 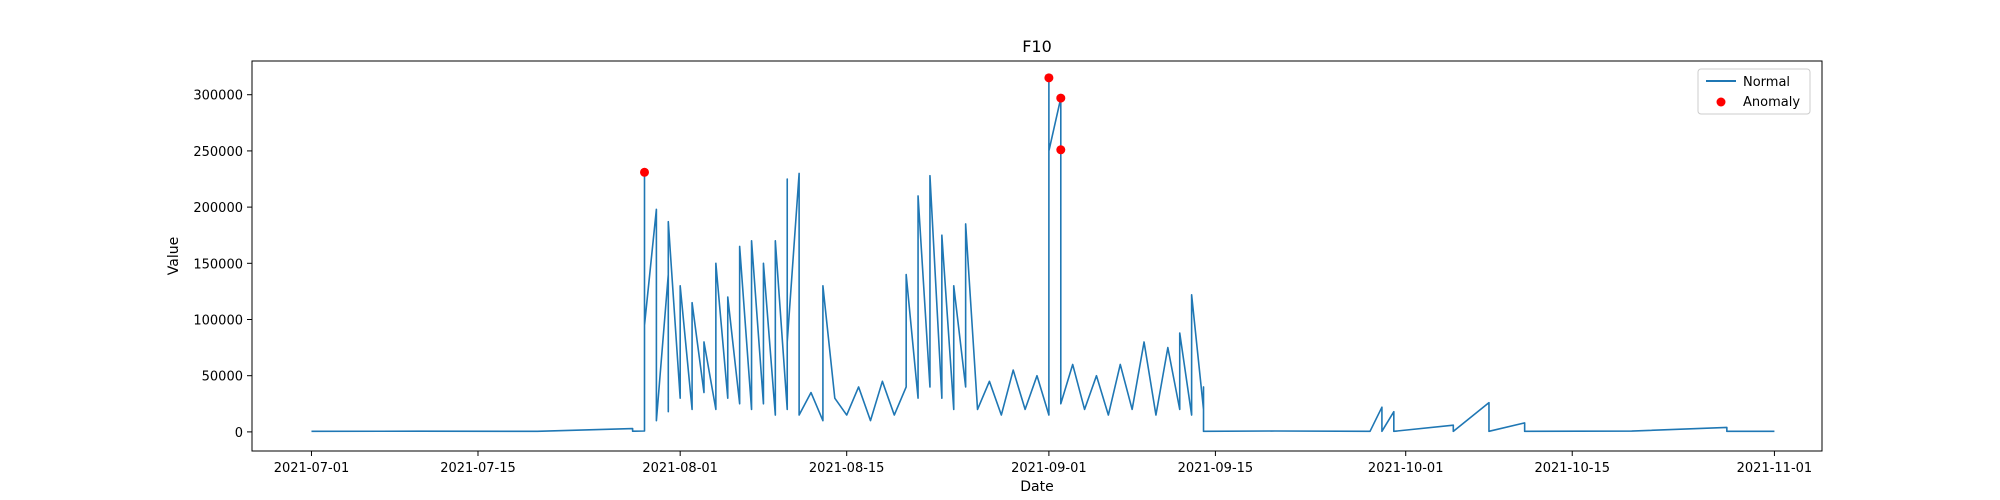 What do you see at coordinates (1754, 91) in the screenshot?
I see `legend: Normal Anomaly` at bounding box center [1754, 91].